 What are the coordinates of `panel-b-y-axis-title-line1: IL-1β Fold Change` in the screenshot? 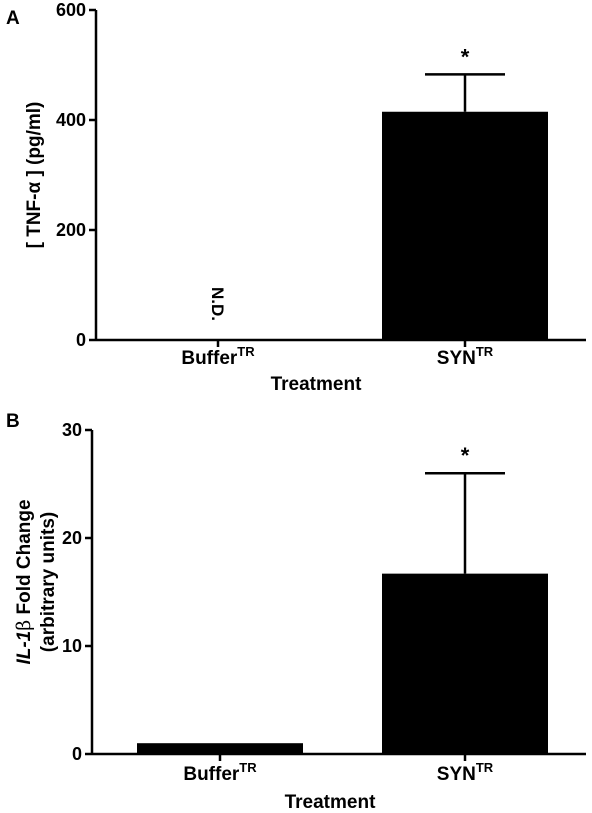 It's located at (24, 581).